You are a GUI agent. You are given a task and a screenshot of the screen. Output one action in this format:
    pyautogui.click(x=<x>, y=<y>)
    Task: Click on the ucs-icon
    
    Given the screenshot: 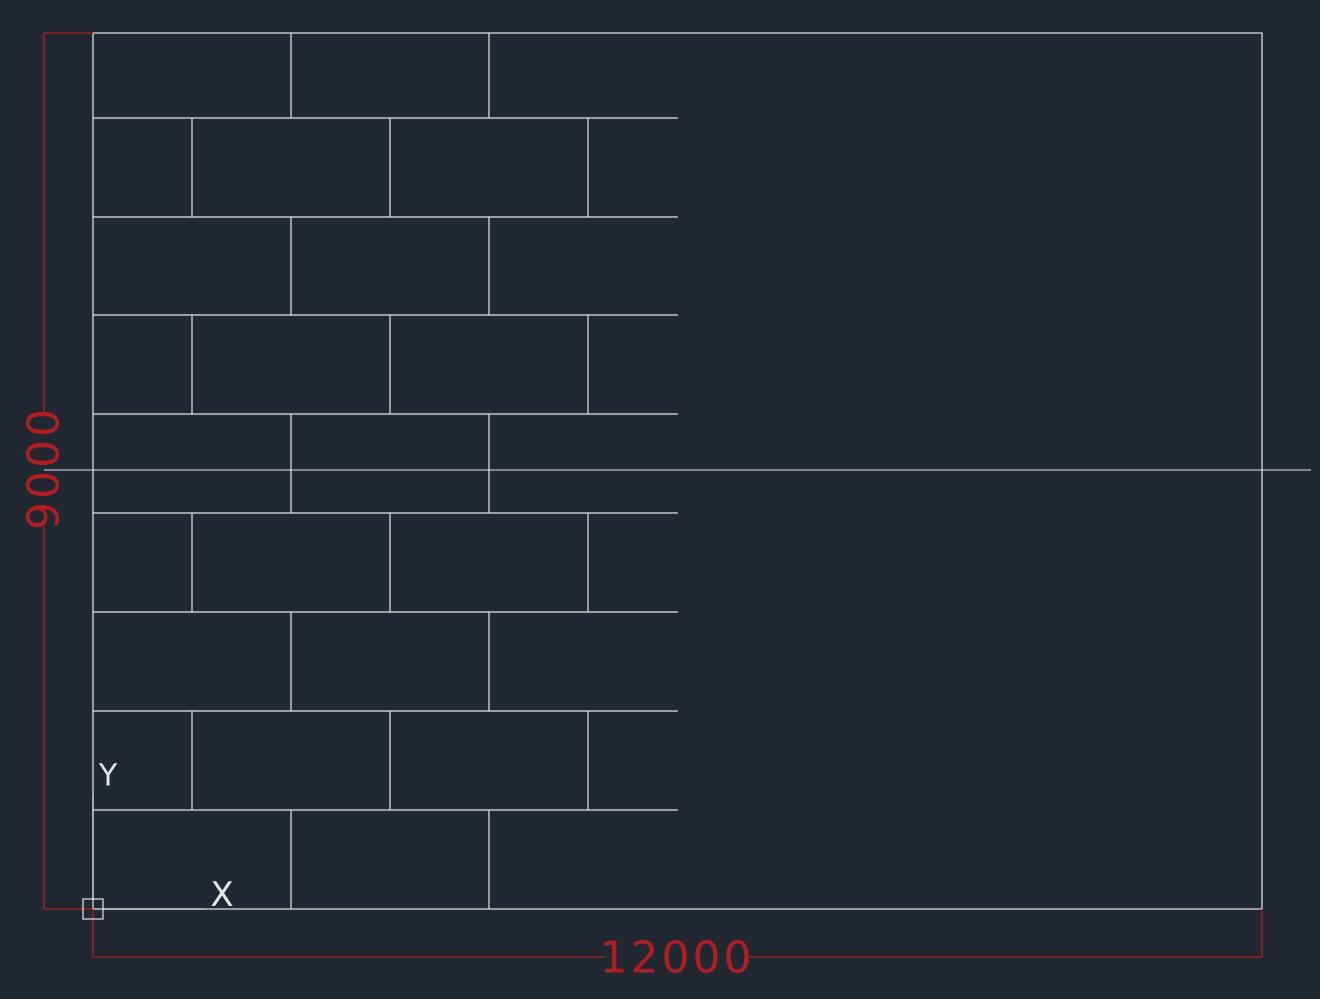 What is the action you would take?
    pyautogui.click(x=143, y=857)
    